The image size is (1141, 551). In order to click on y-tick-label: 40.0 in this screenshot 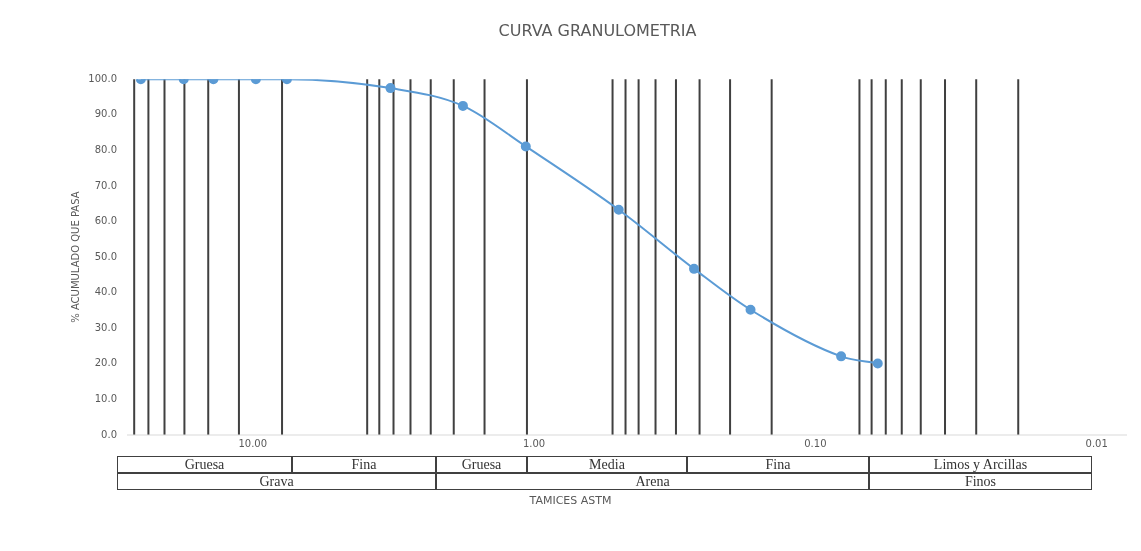, I will do `click(105, 292)`.